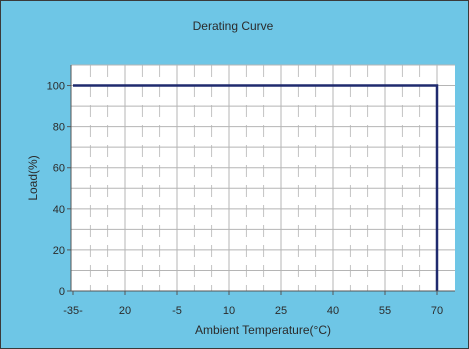 The width and height of the screenshot is (469, 349). What do you see at coordinates (59, 128) in the screenshot?
I see `y-tick-label: 80` at bounding box center [59, 128].